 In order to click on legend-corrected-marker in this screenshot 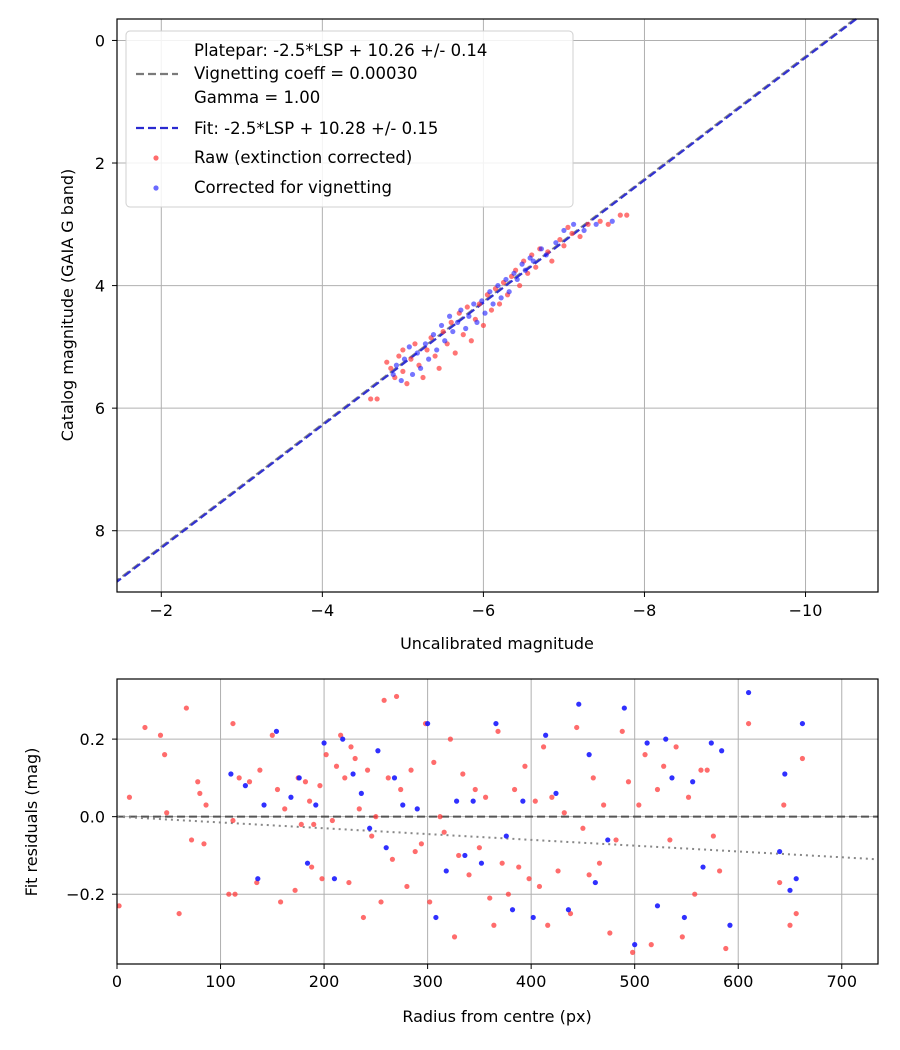, I will do `click(156, 188)`.